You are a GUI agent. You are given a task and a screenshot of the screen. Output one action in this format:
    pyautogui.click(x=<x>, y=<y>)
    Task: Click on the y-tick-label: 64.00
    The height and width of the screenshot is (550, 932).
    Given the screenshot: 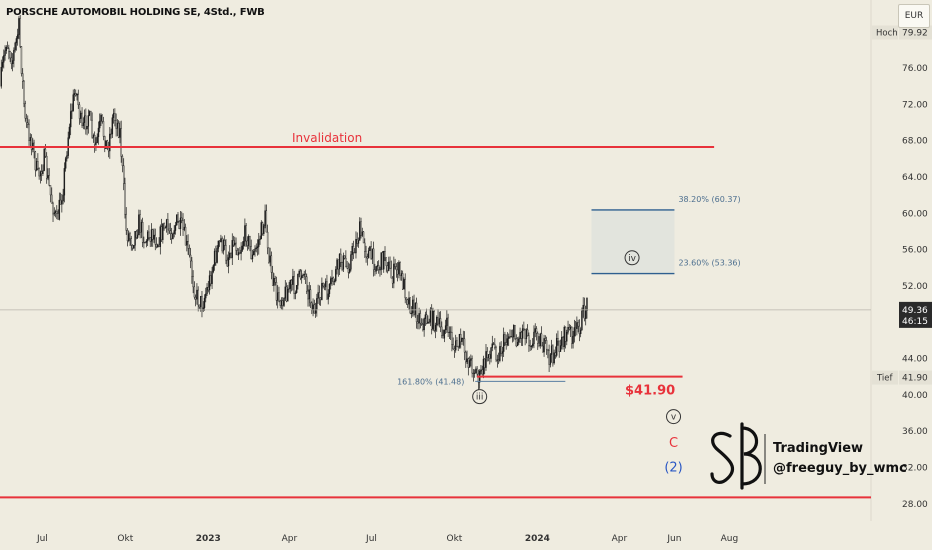 What is the action you would take?
    pyautogui.click(x=915, y=178)
    